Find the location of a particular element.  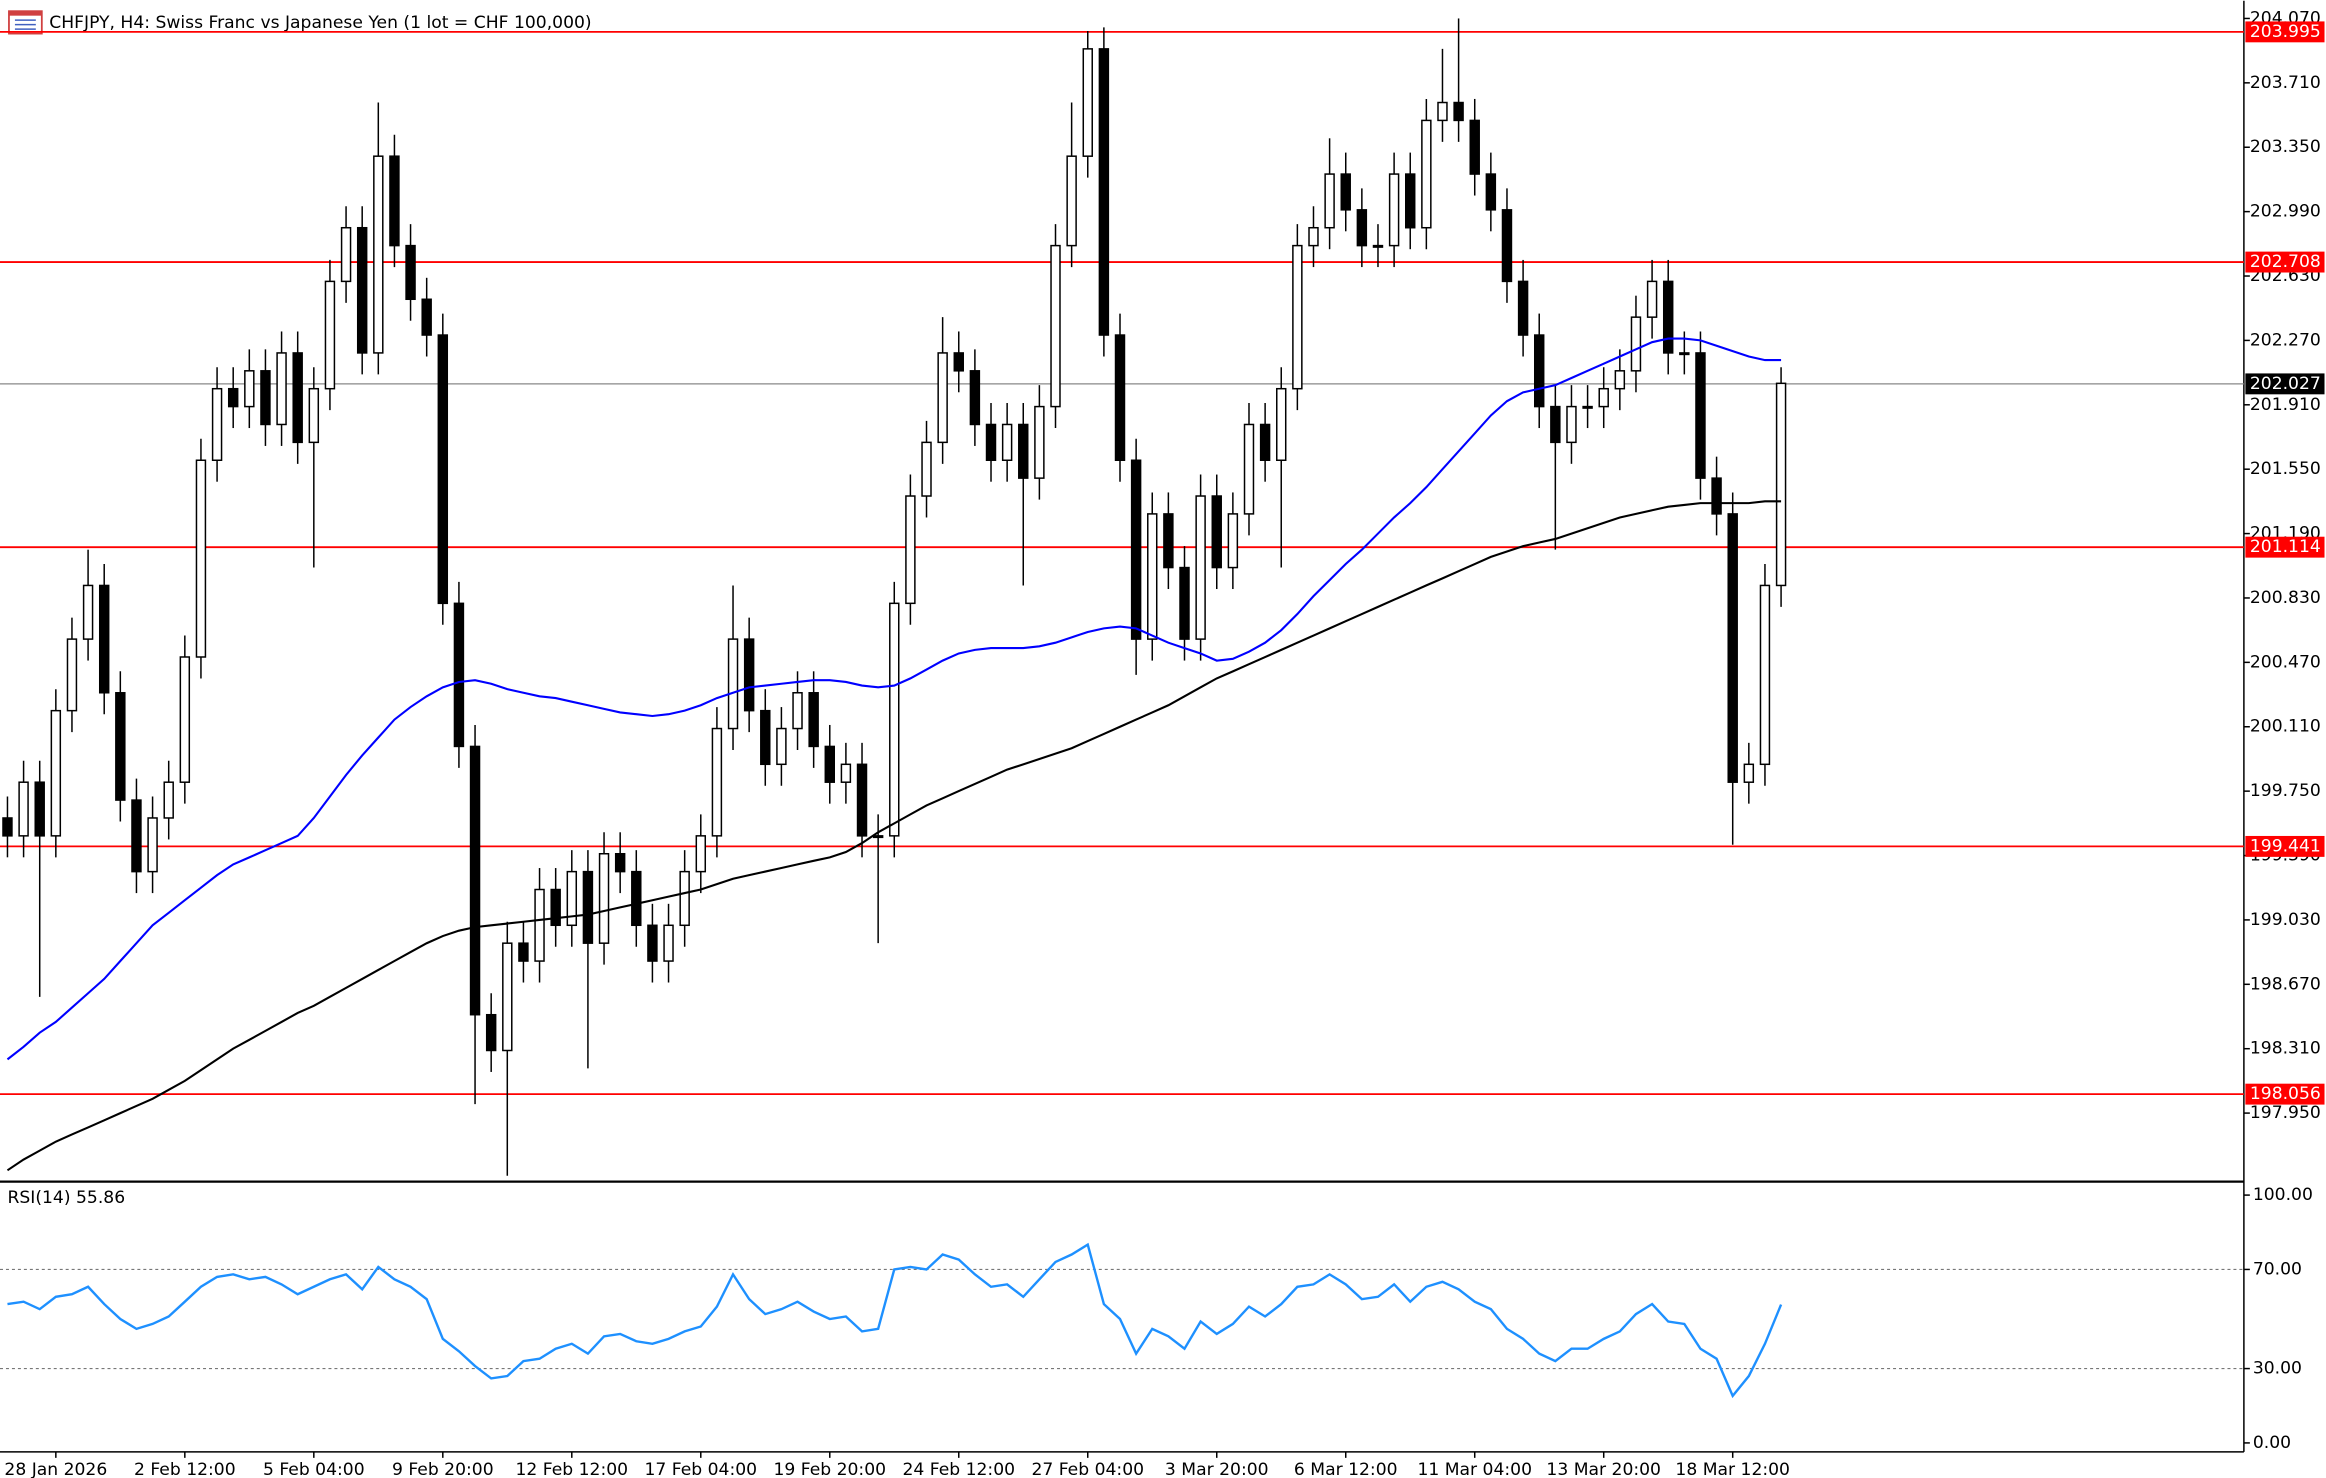

level-label: 201.114 is located at coordinates (2285, 547).